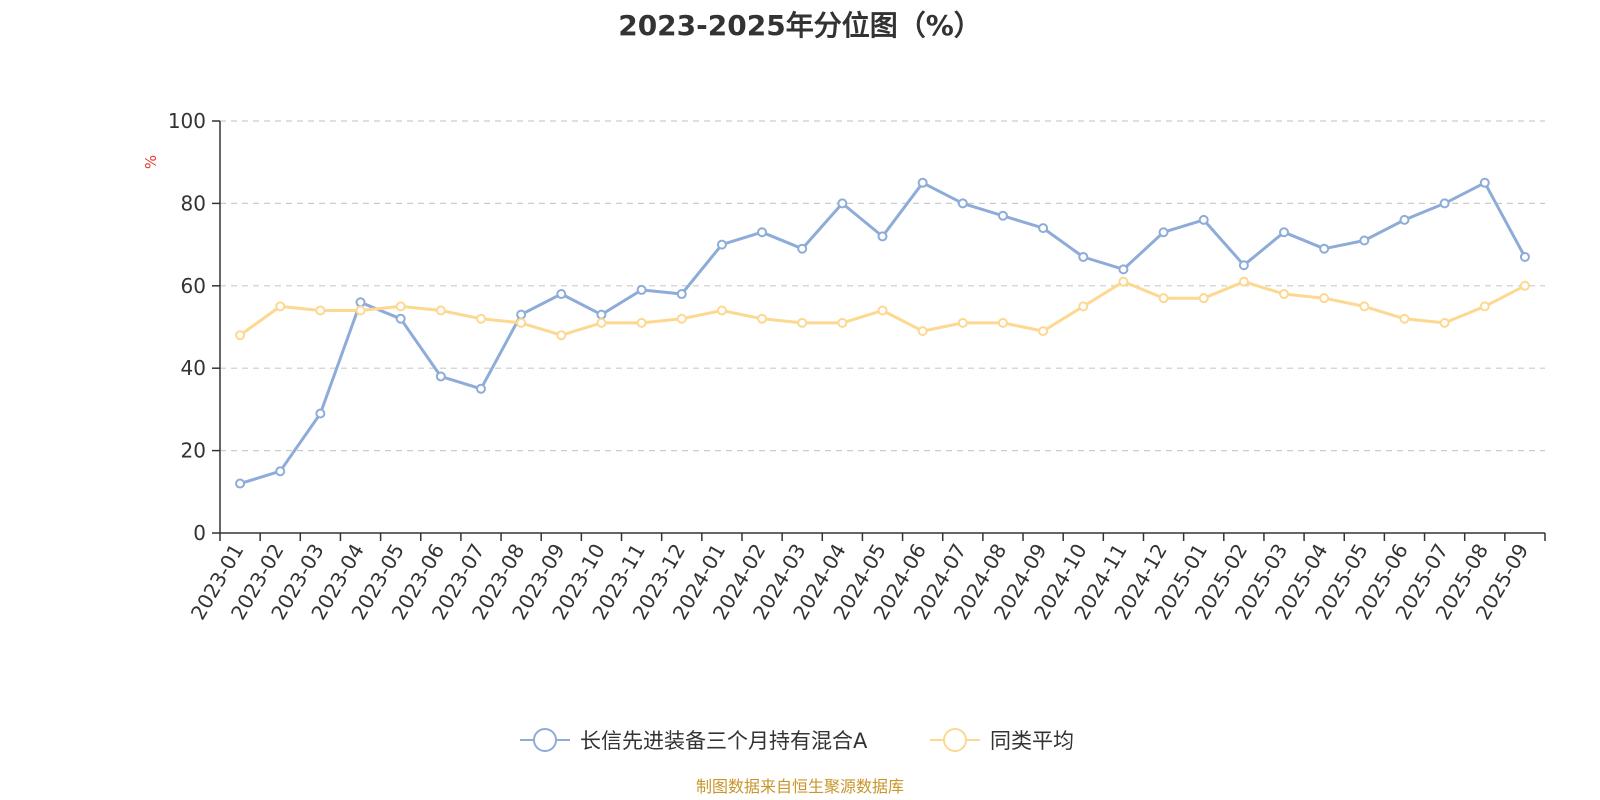 This screenshot has width=1600, height=800. What do you see at coordinates (800, 786) in the screenshot?
I see `data-source-footer: 制图数据来自恒生聚源数据库` at bounding box center [800, 786].